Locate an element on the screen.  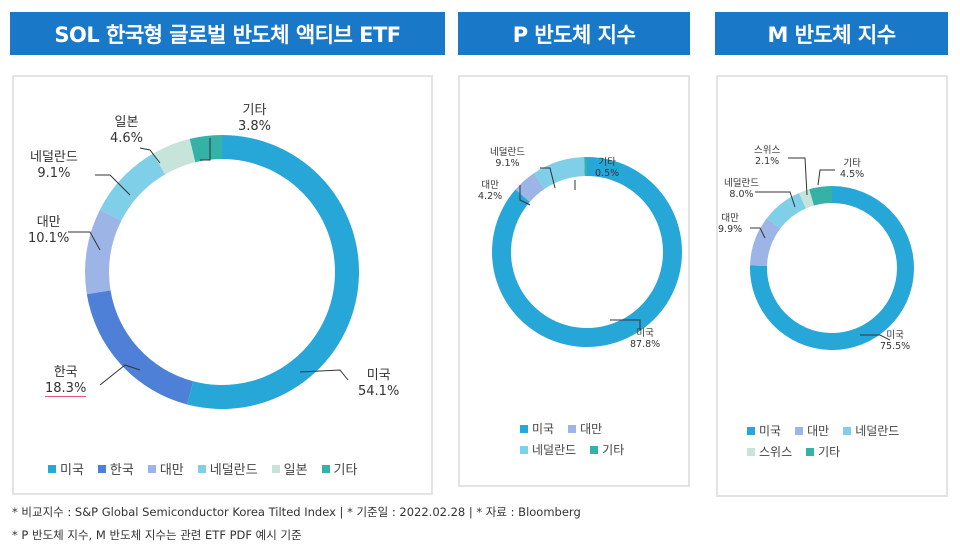
label-taiwan: 대만 10.1% is located at coordinates (49, 230).